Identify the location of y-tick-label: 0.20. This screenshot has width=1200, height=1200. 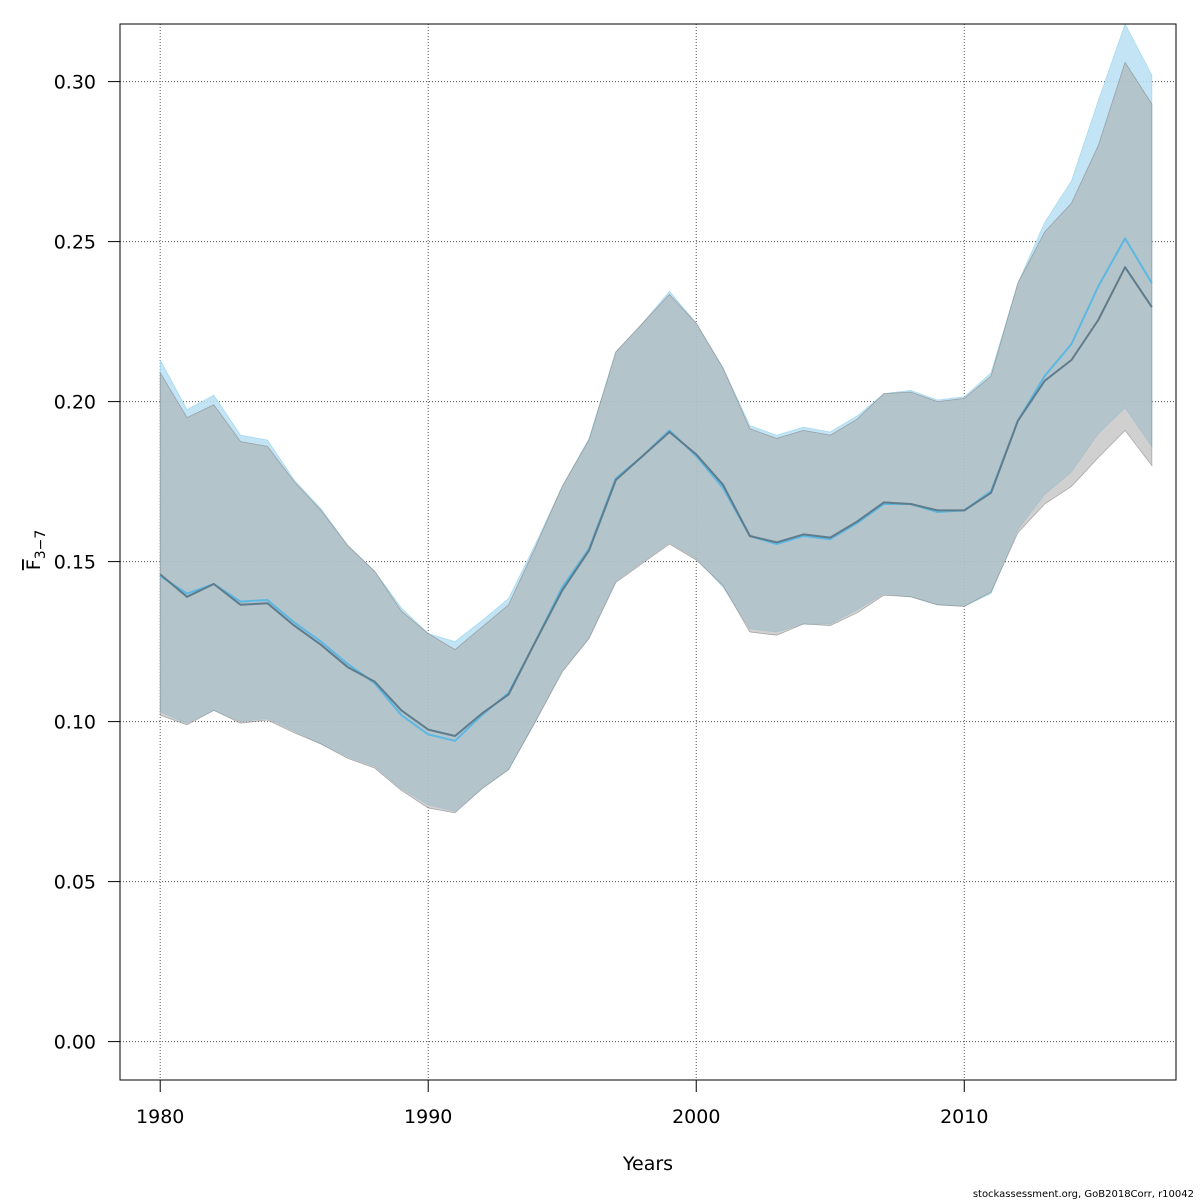
(75, 403).